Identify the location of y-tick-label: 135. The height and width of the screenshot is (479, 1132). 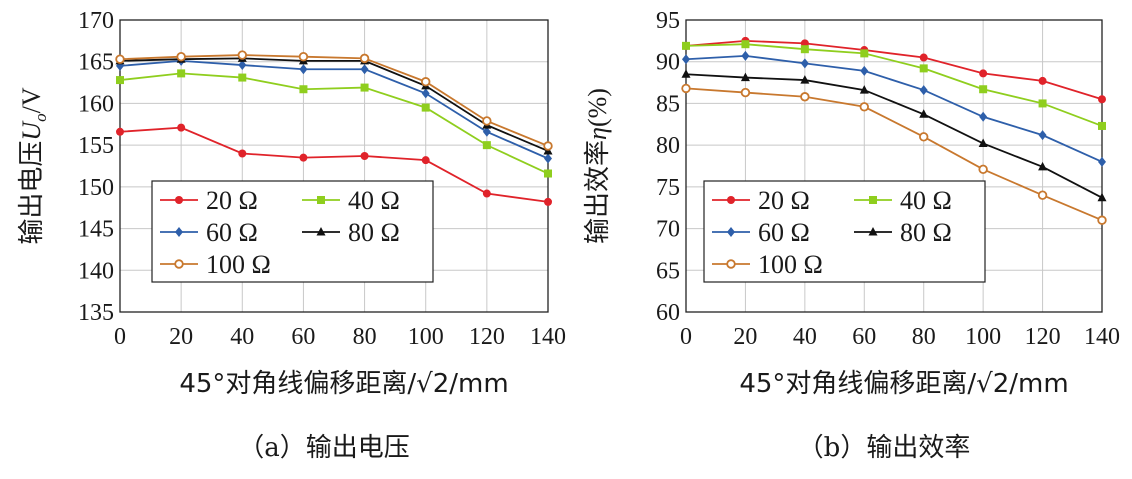
(96, 313).